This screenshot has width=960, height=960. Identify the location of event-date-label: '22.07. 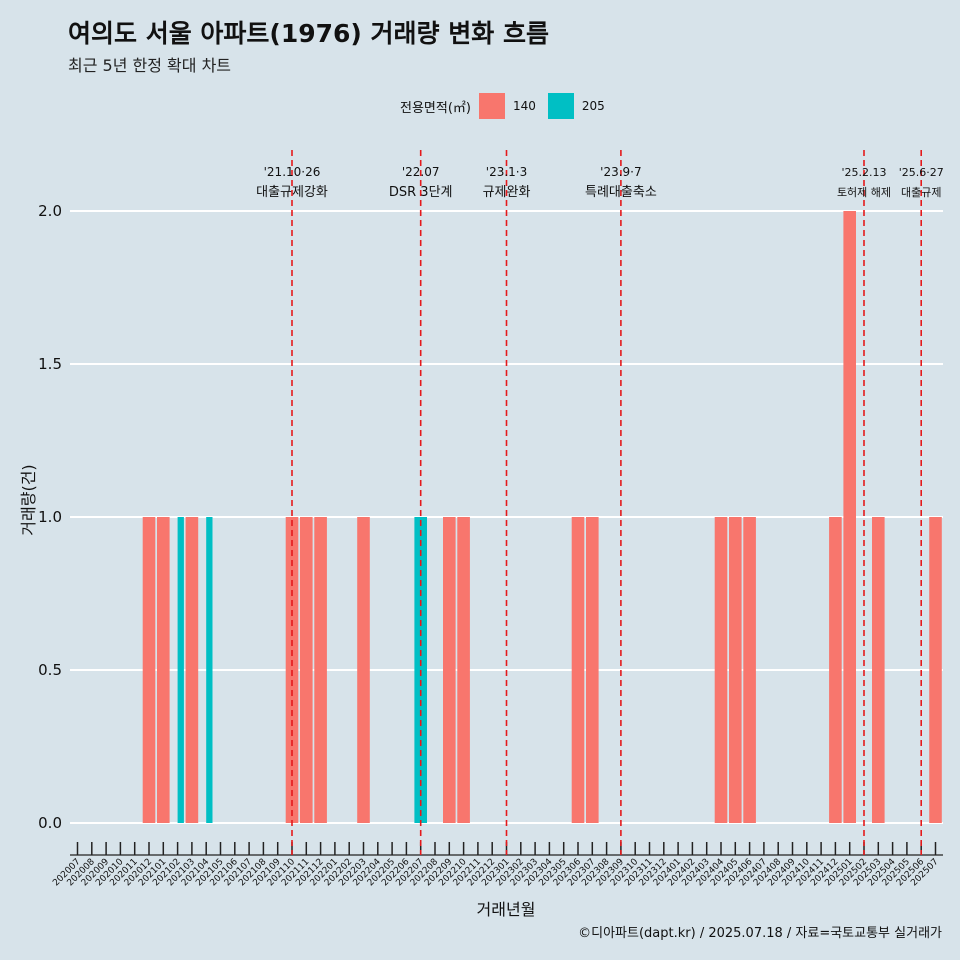
(421, 172).